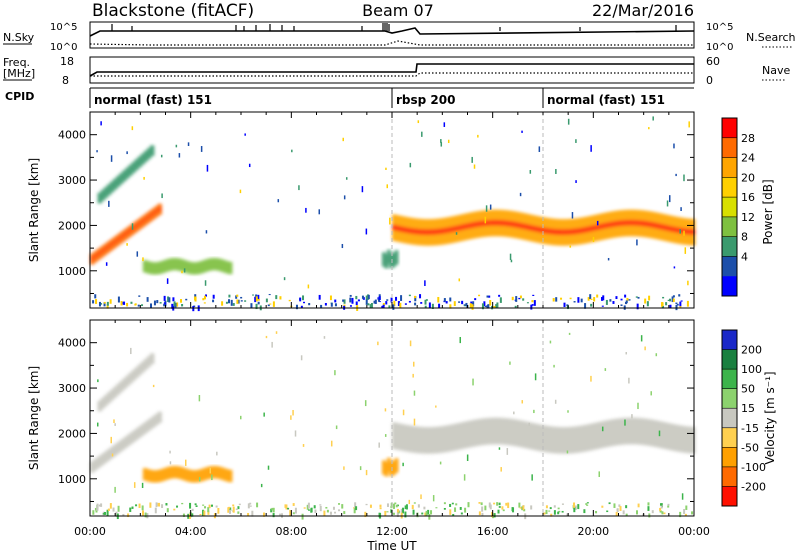 The image size is (800, 554). Describe the element at coordinates (65, 80) in the screenshot. I see `freq-tick-lo: 8` at that location.